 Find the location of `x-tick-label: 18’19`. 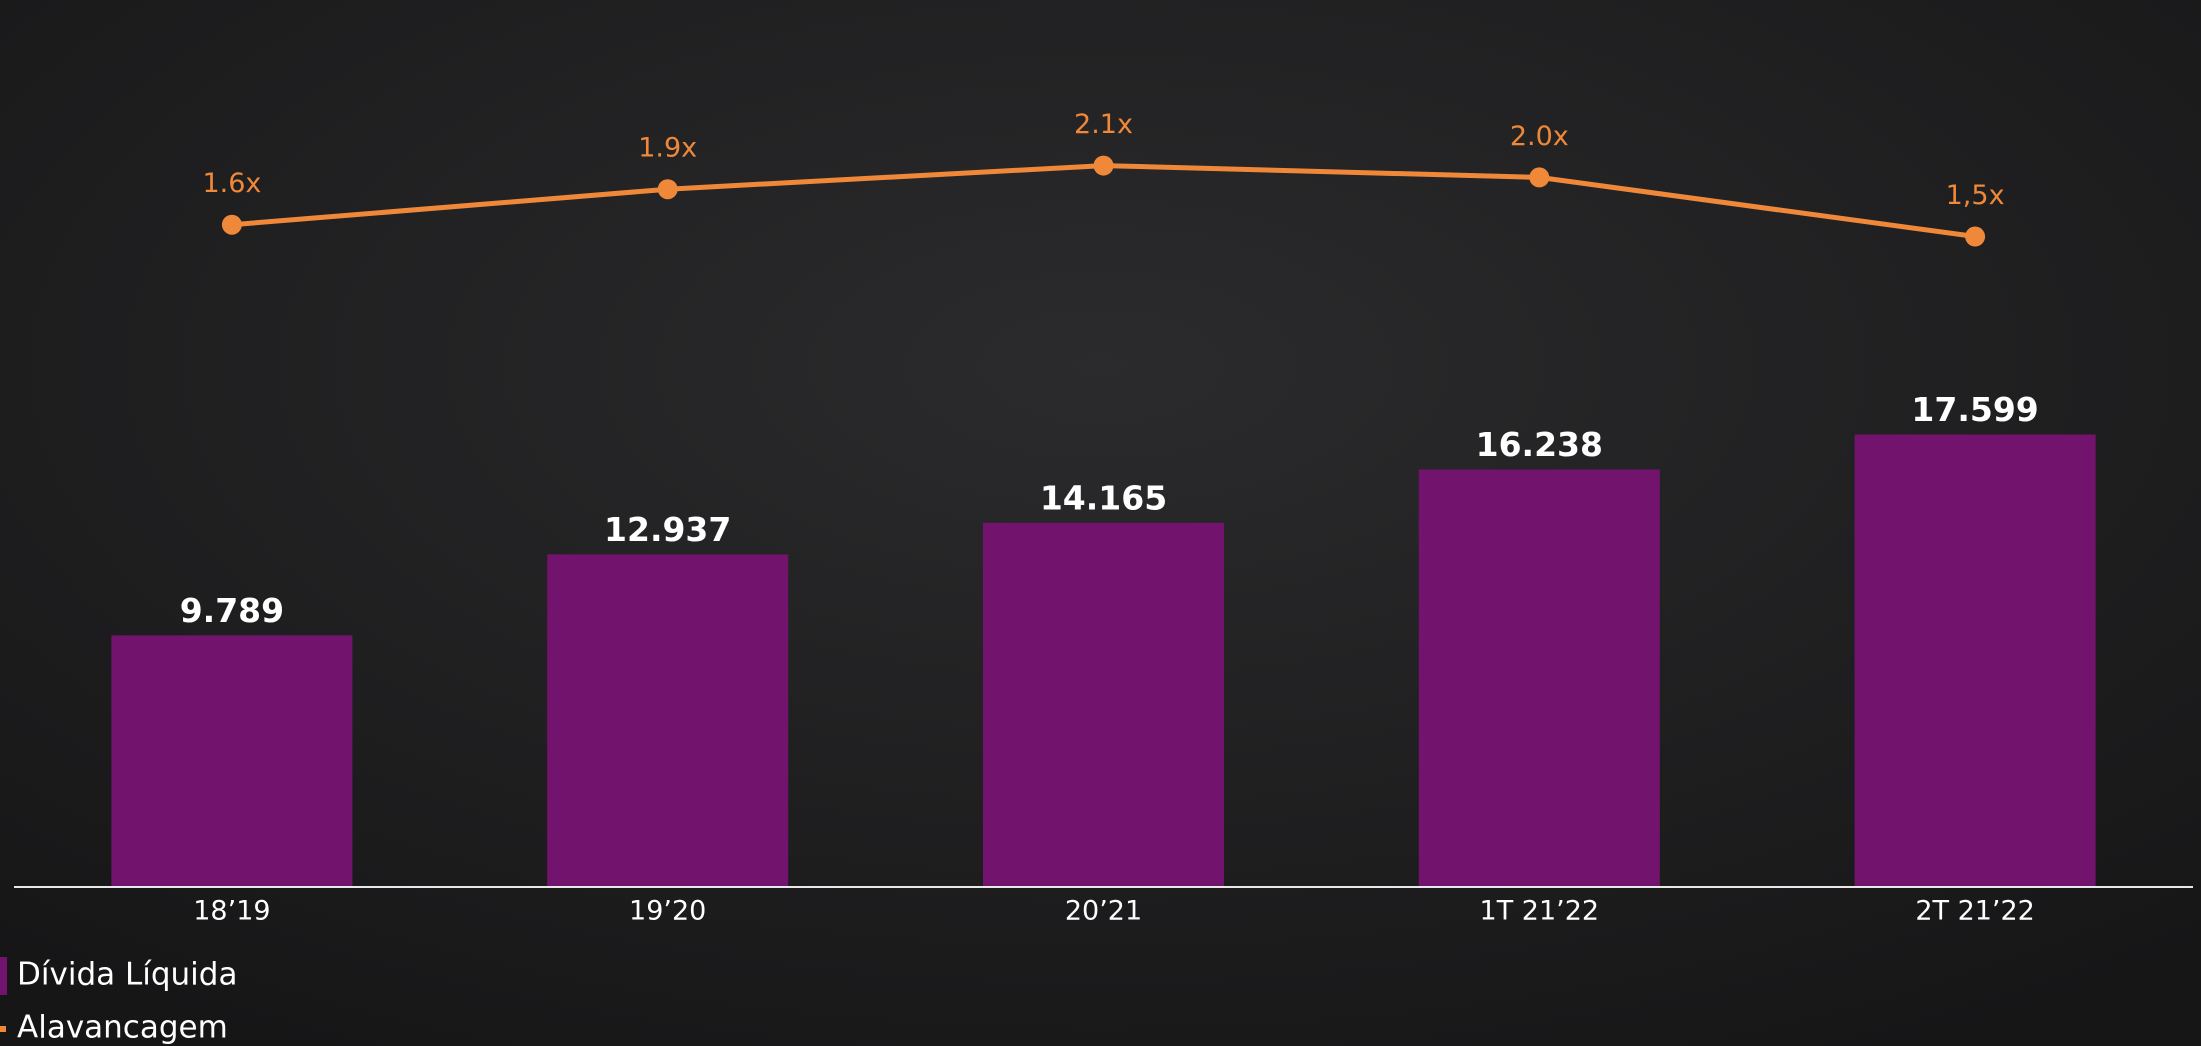

x-tick-label: 18’19 is located at coordinates (231, 911).